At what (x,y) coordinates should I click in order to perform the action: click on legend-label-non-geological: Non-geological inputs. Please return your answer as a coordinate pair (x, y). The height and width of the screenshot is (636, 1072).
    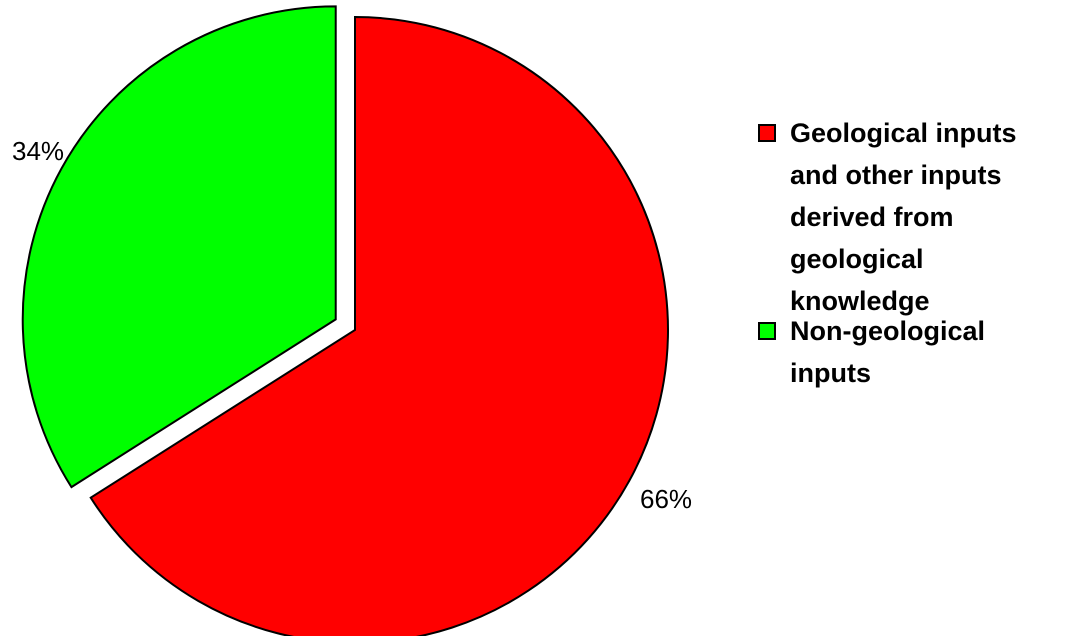
    Looking at the image, I should click on (887, 352).